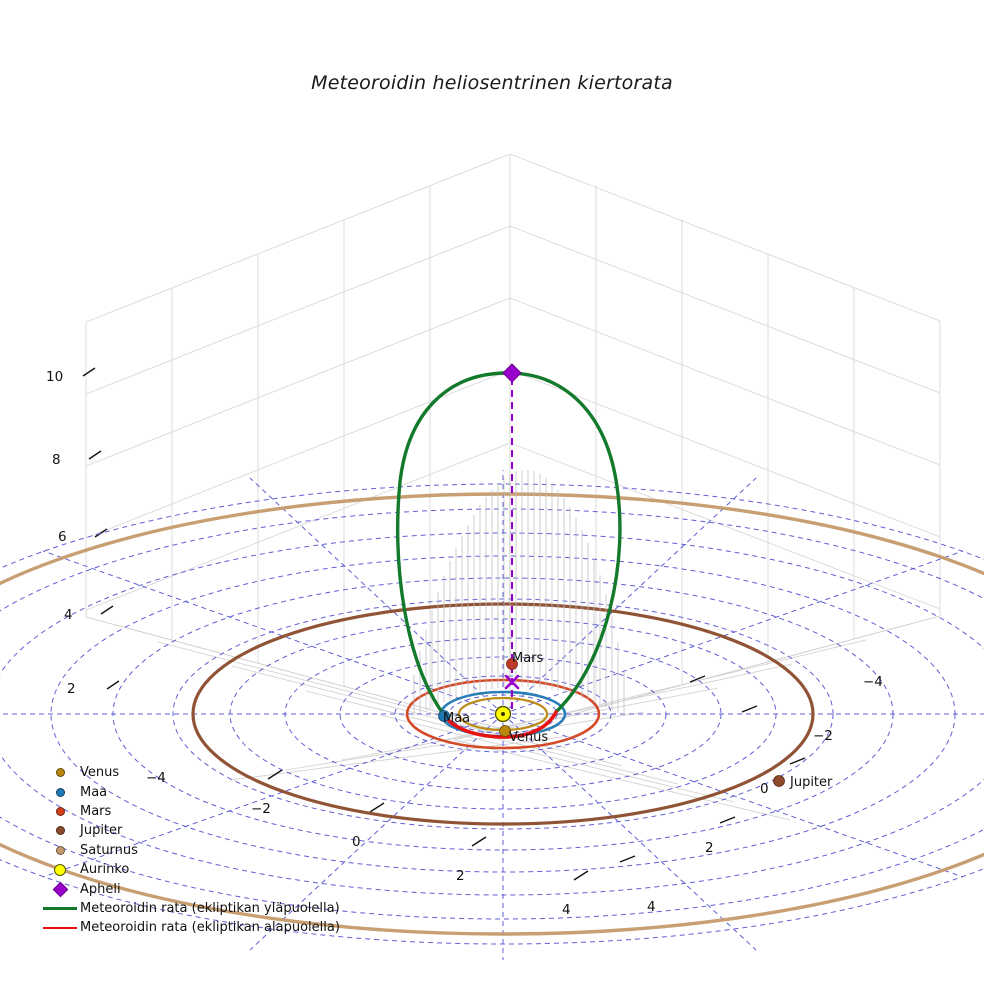  I want to click on legend-item-6: Apheli, so click(195, 888).